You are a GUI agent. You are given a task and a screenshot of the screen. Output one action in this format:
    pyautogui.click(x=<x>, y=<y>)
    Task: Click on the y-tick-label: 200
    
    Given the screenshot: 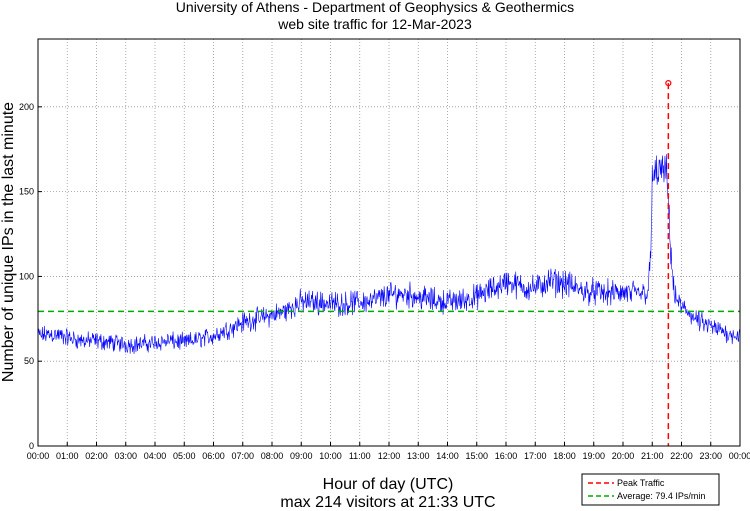 What is the action you would take?
    pyautogui.click(x=26, y=107)
    